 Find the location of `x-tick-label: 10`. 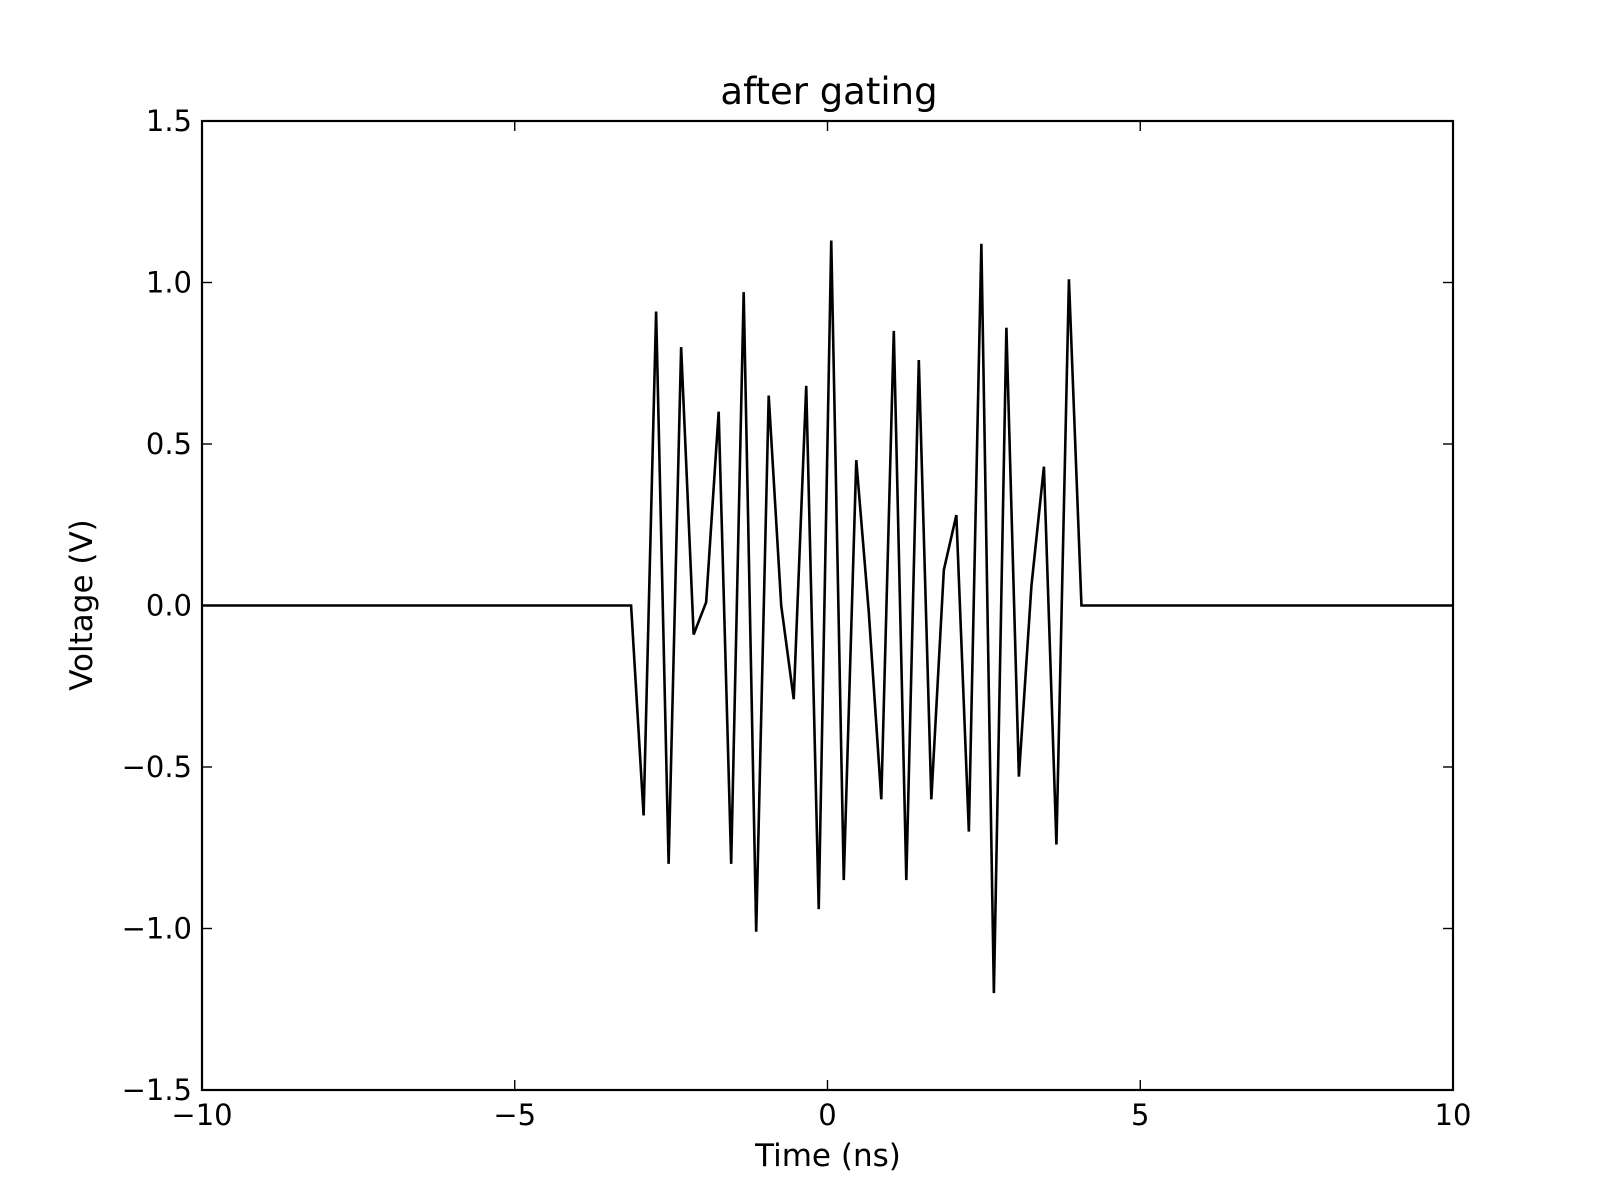

x-tick-label: 10 is located at coordinates (1453, 1115).